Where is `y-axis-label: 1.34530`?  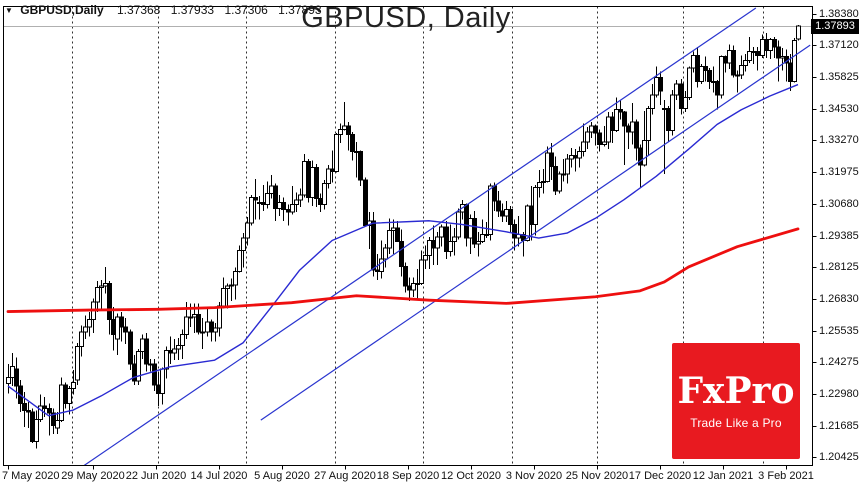
y-axis-label: 1.34530 is located at coordinates (839, 108).